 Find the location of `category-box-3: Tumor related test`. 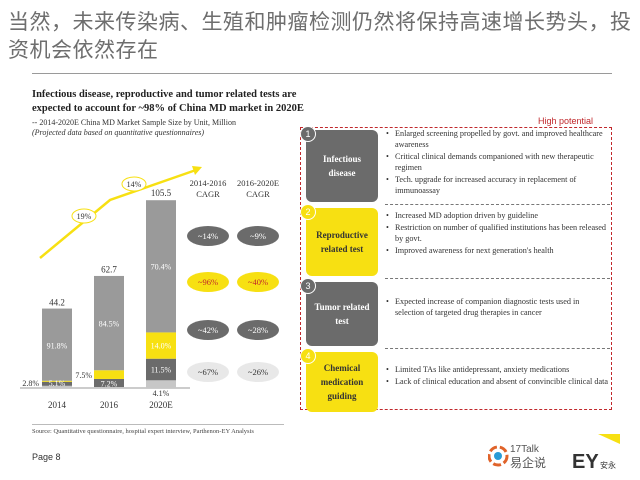

category-box-3: Tumor related test is located at coordinates (342, 314).